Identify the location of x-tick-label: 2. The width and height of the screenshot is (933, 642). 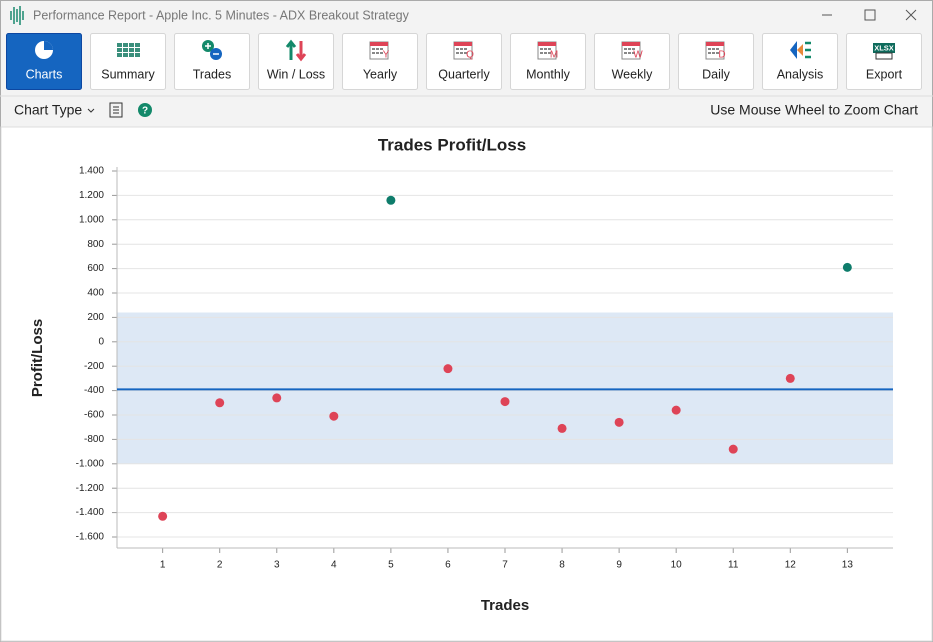
(220, 565).